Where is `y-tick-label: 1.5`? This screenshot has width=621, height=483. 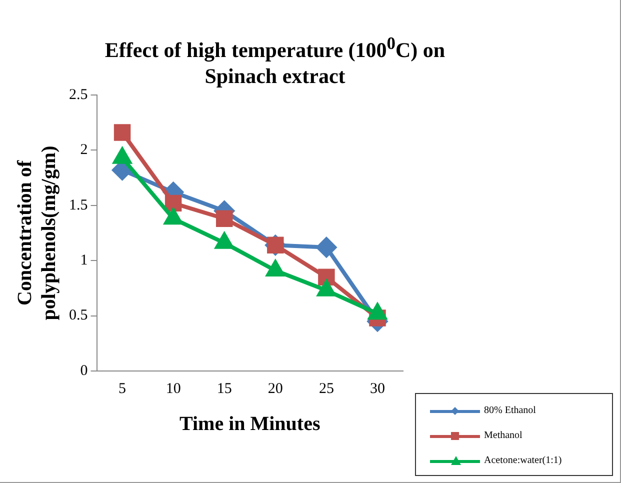 y-tick-label: 1.5 is located at coordinates (78, 205).